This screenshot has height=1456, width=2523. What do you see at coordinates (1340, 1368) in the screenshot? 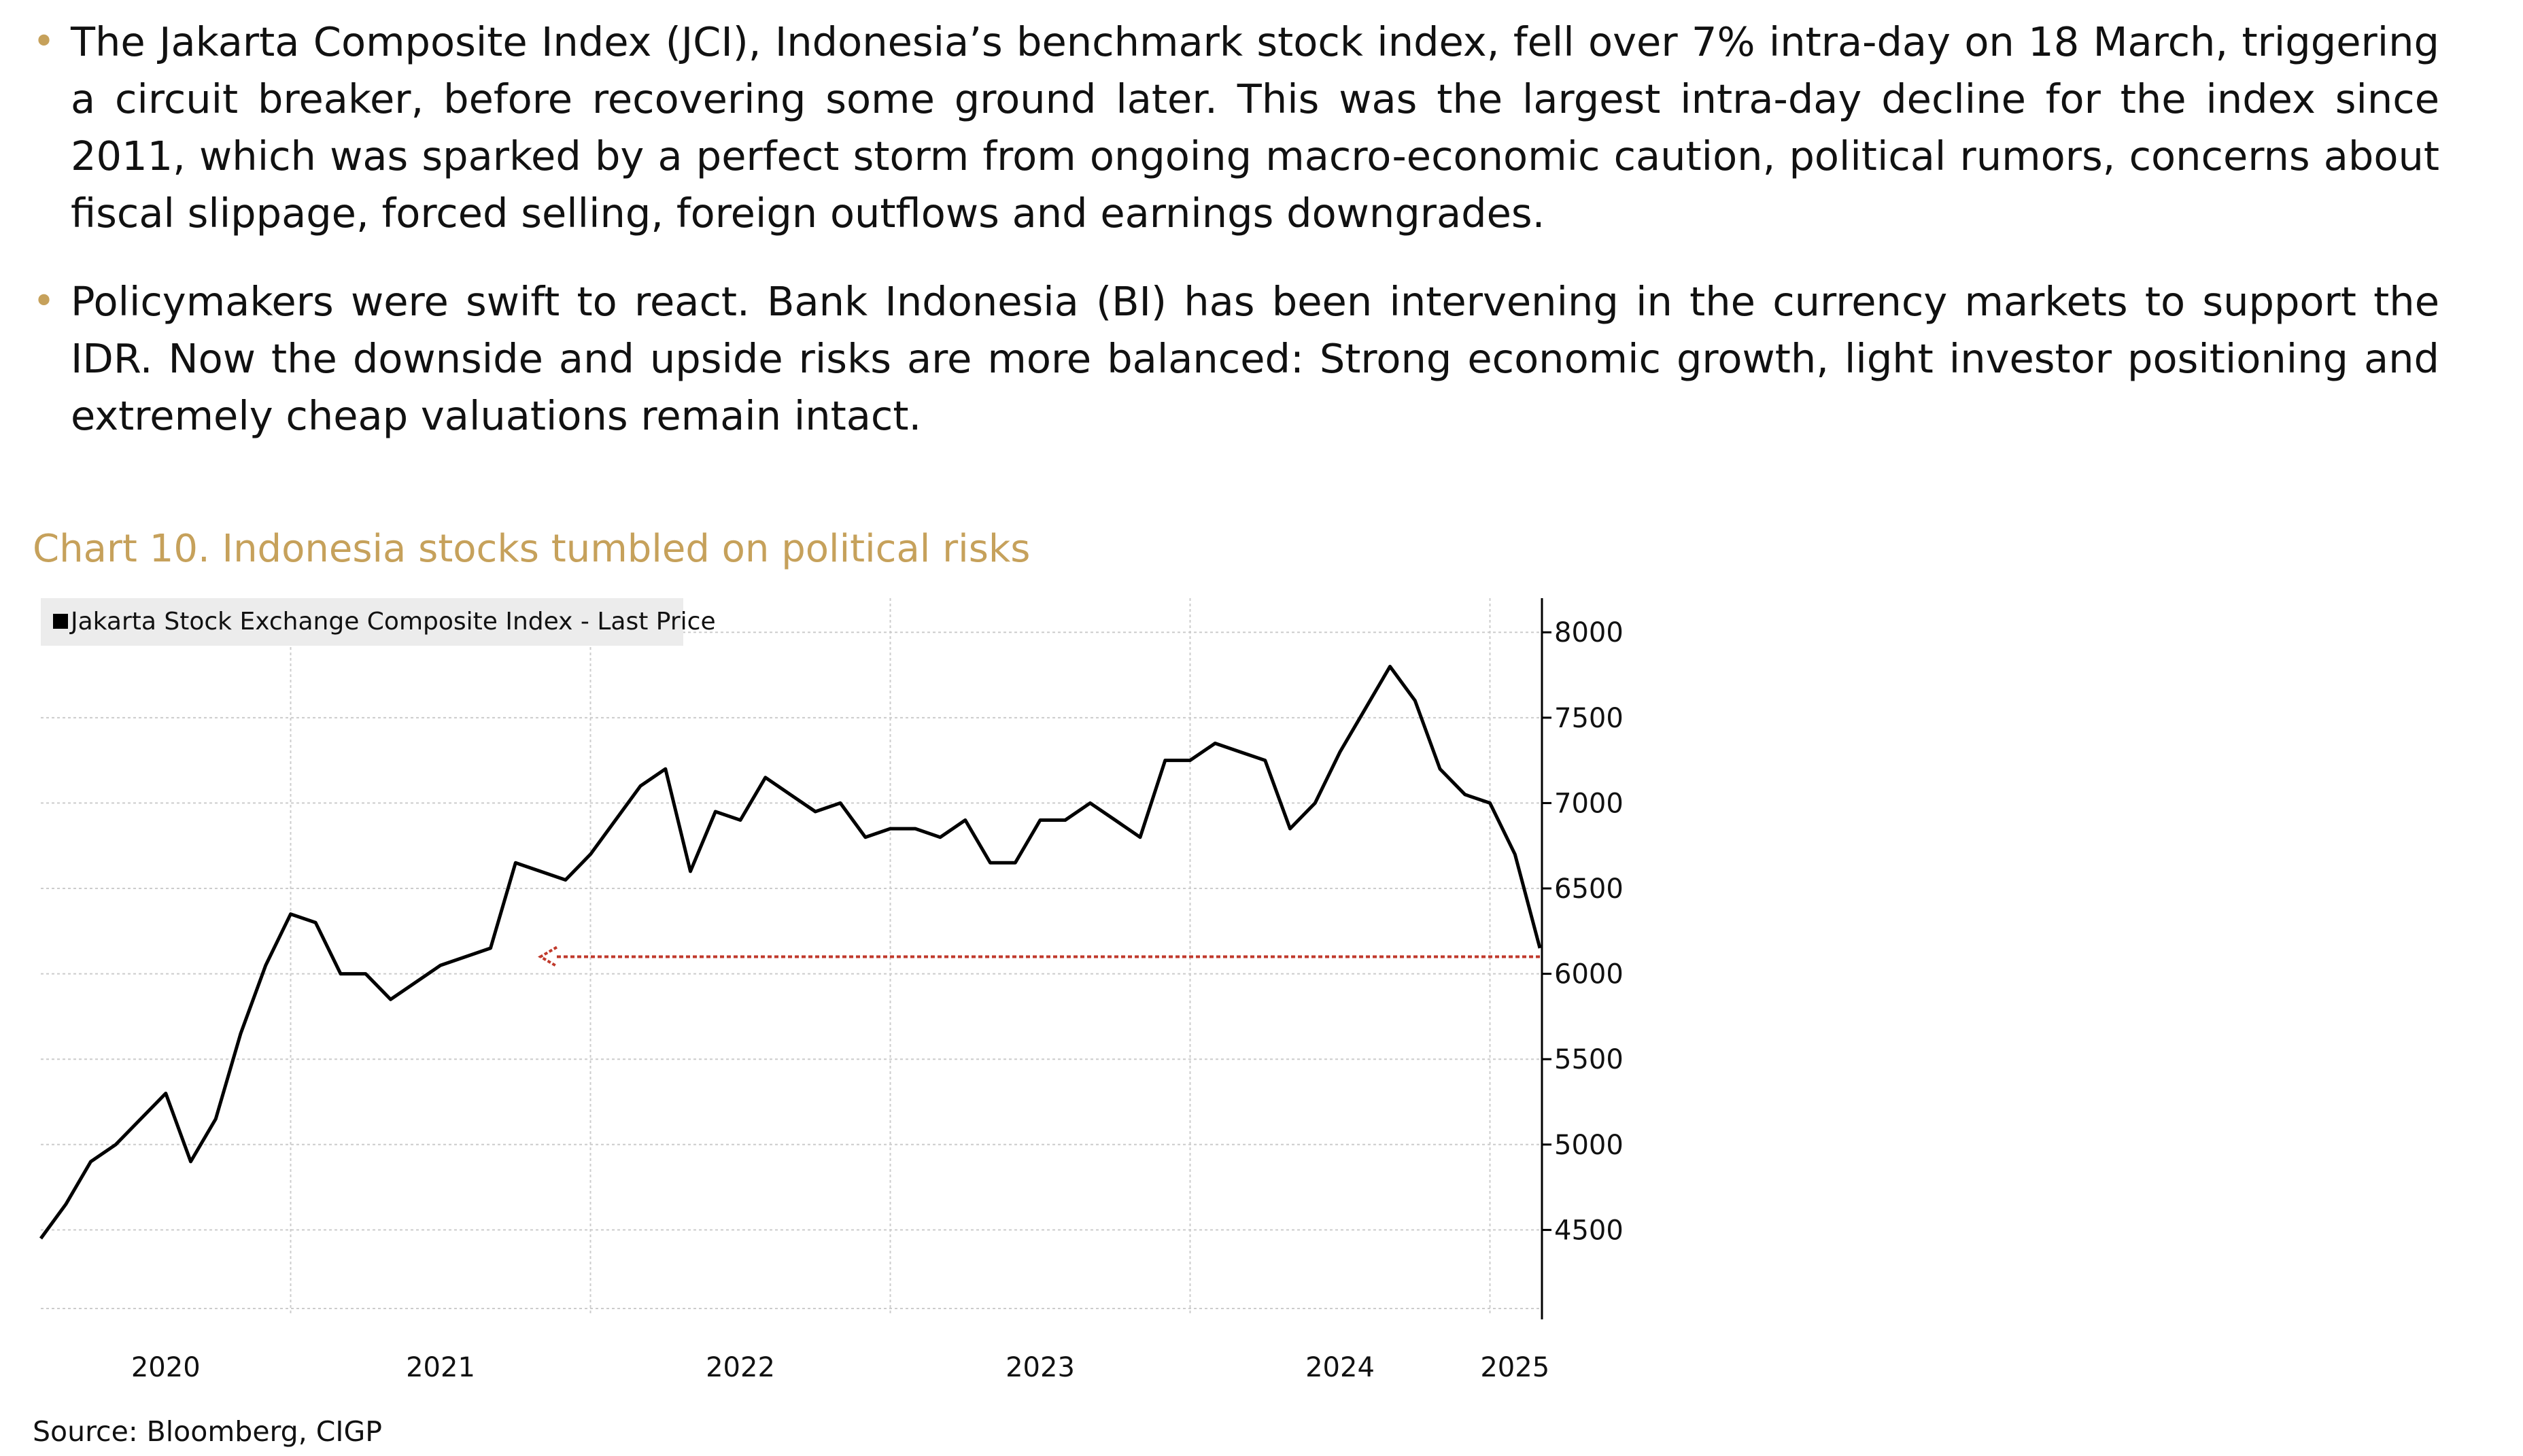
I see `x-tick-label: 2024` at bounding box center [1340, 1368].